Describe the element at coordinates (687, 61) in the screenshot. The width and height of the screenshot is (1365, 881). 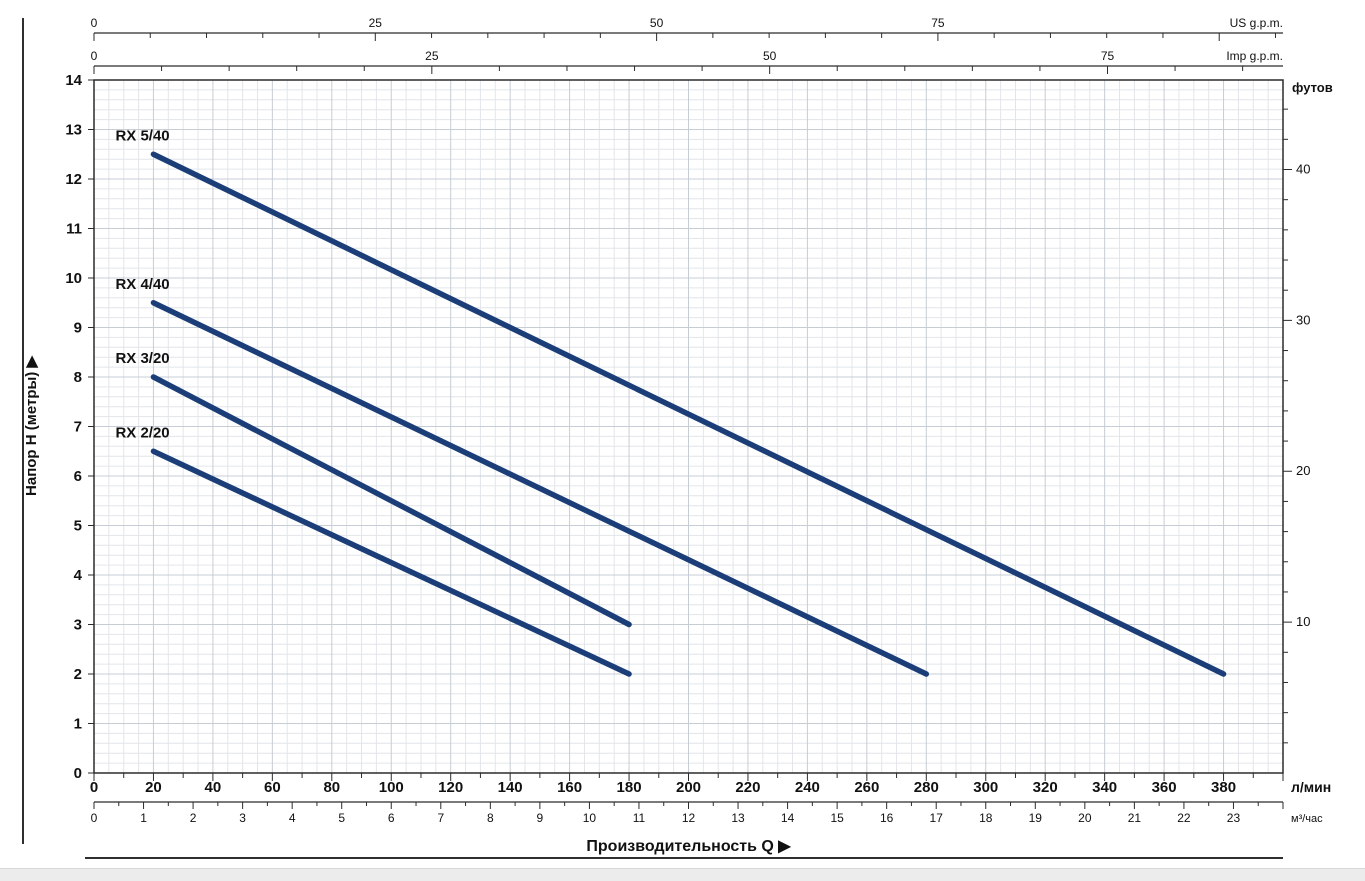
I see `top-axis-imp-gpm: 0 25 50 75 Imp g.p.m.` at that location.